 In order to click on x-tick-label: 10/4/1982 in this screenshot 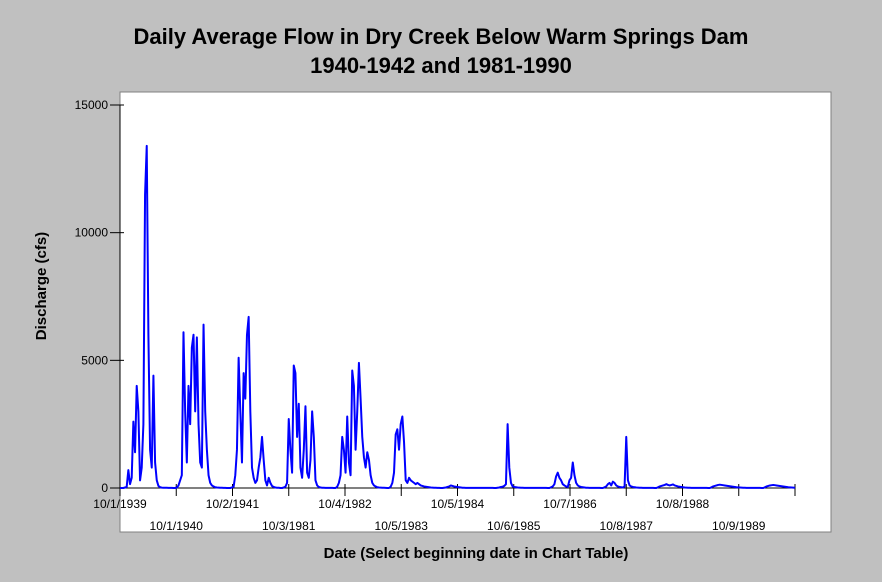, I will do `click(345, 504)`.